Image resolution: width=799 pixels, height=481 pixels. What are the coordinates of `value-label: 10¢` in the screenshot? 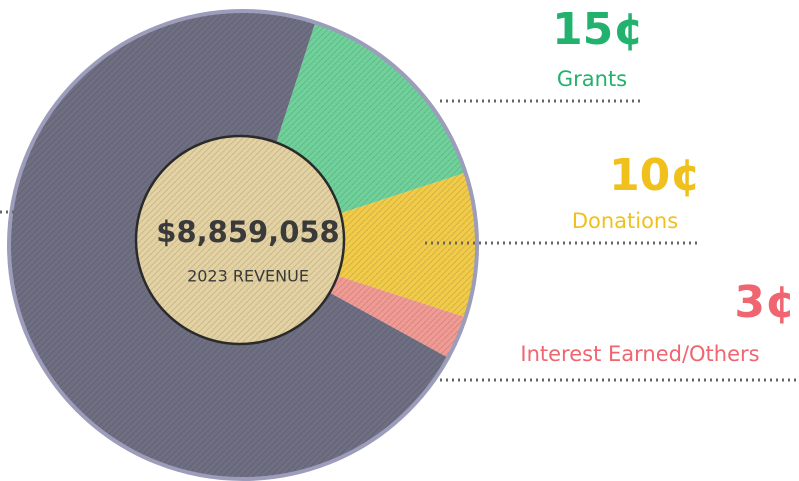 It's located at (655, 175).